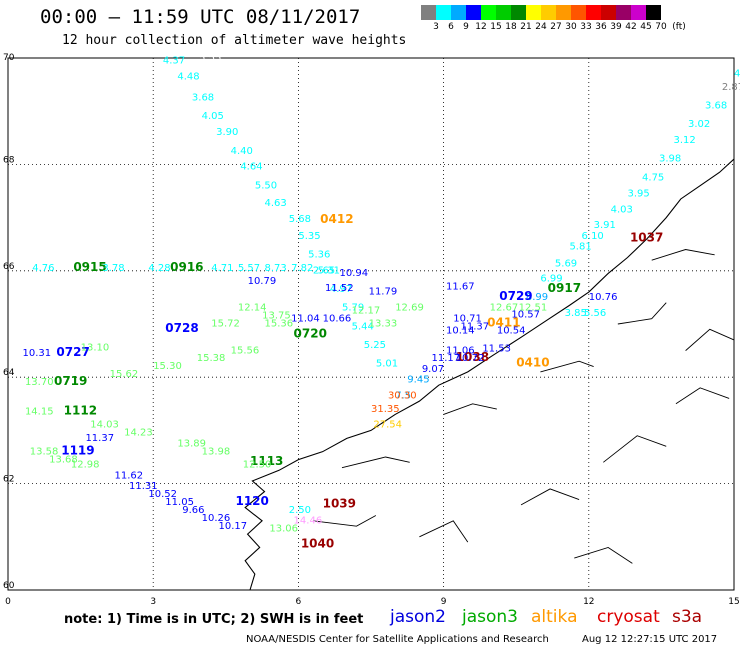 This screenshot has height=650, width=740. I want to click on wave-height-label: 11.53, so click(496, 349).